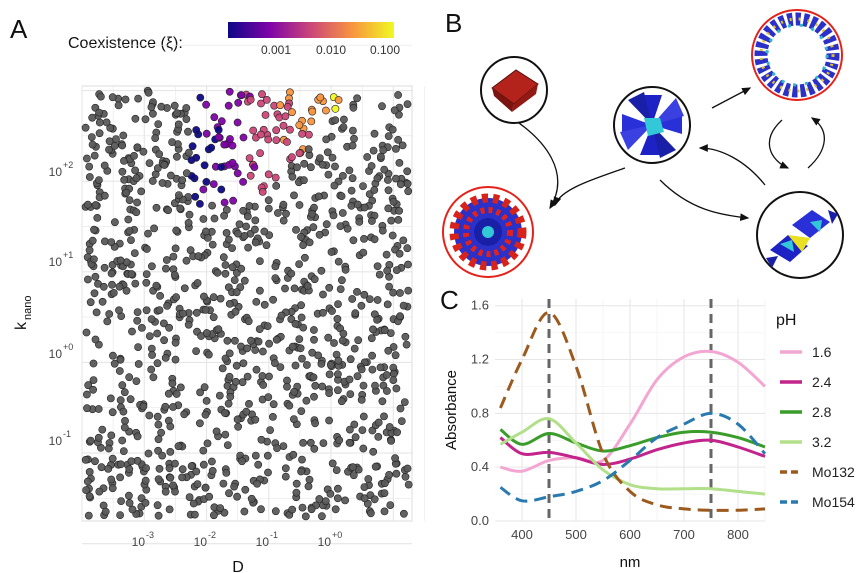 The height and width of the screenshot is (573, 860). Describe the element at coordinates (150, 535) in the screenshot. I see `svg-text: -3` at that location.